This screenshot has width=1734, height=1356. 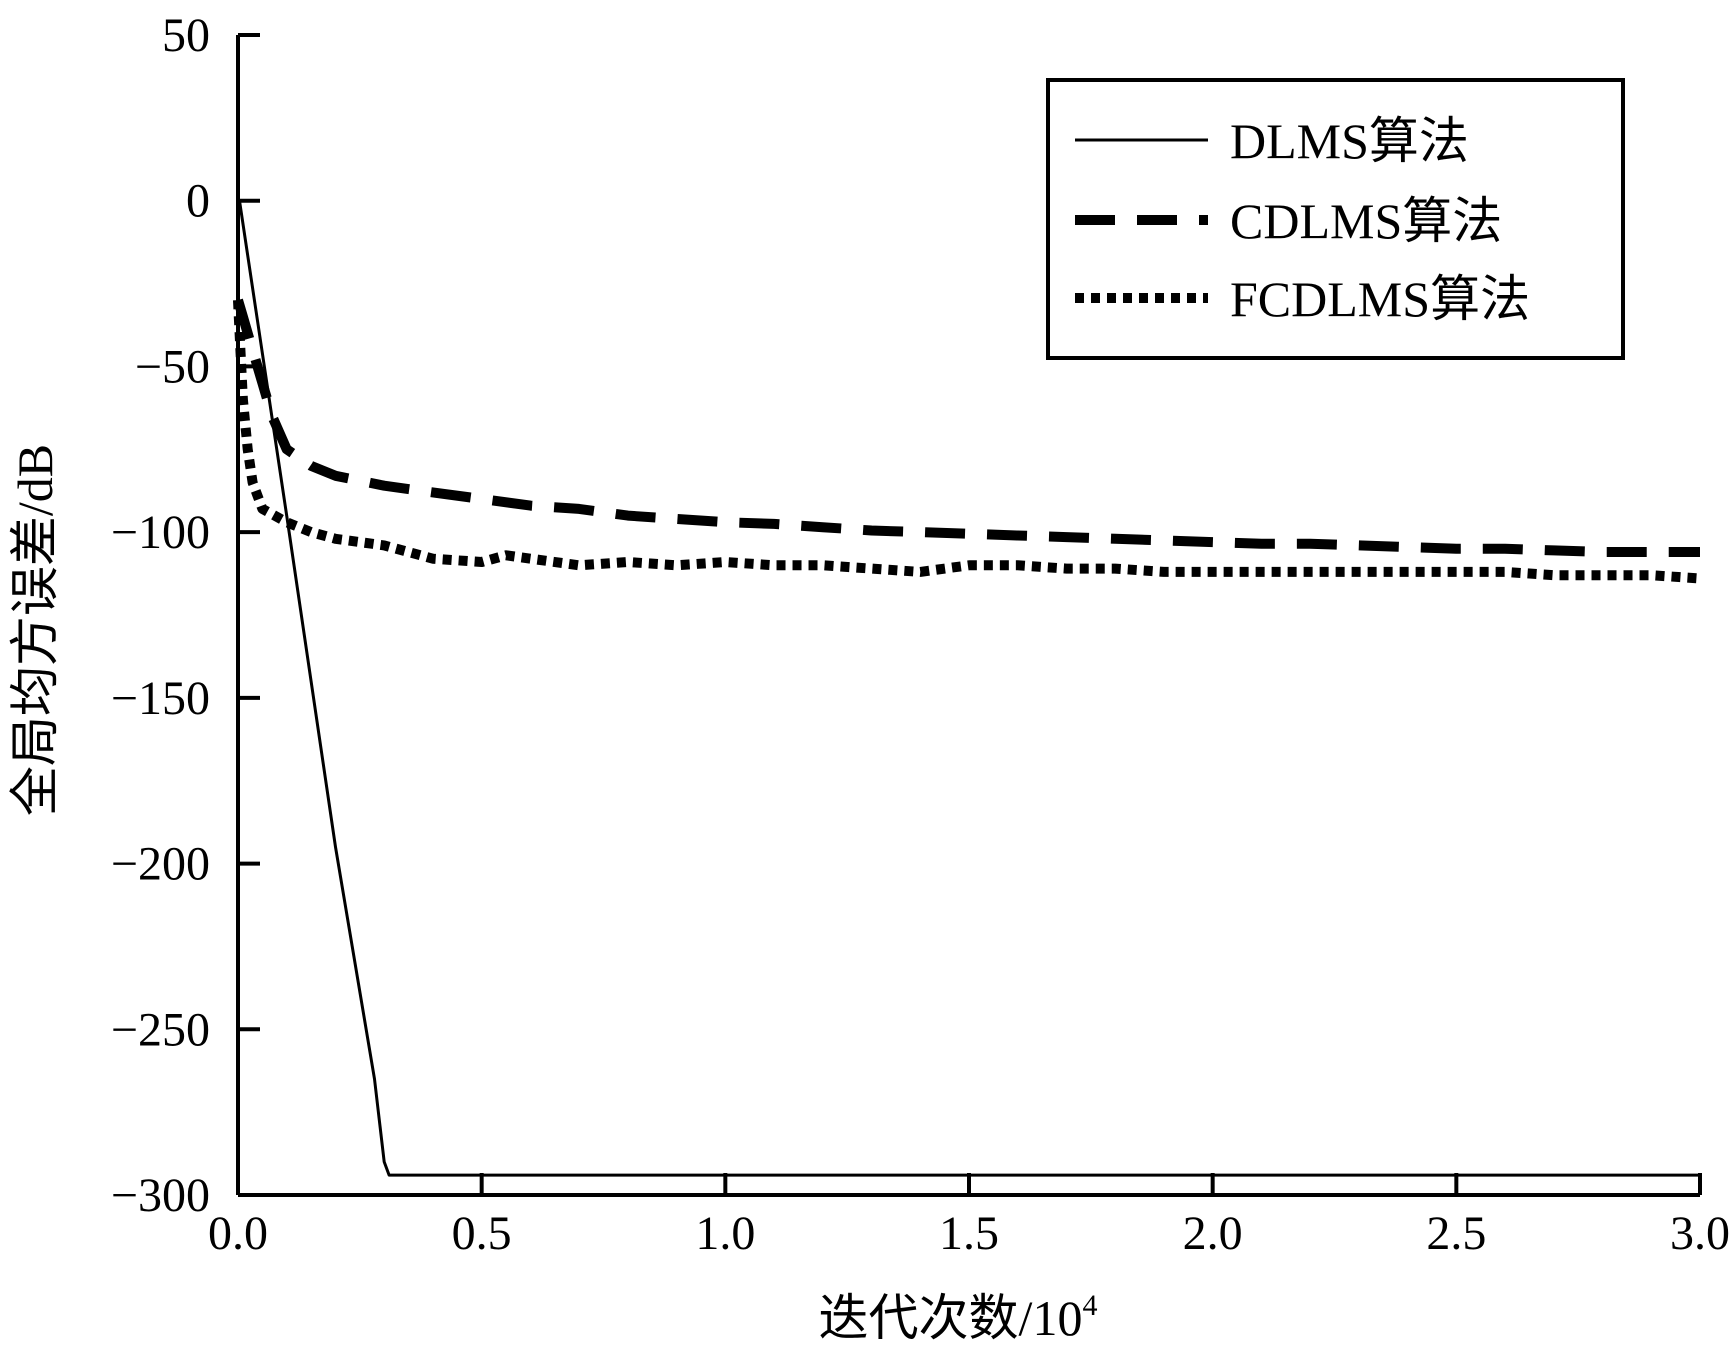 What do you see at coordinates (160, 1029) in the screenshot?
I see `y-tick-label: −250` at bounding box center [160, 1029].